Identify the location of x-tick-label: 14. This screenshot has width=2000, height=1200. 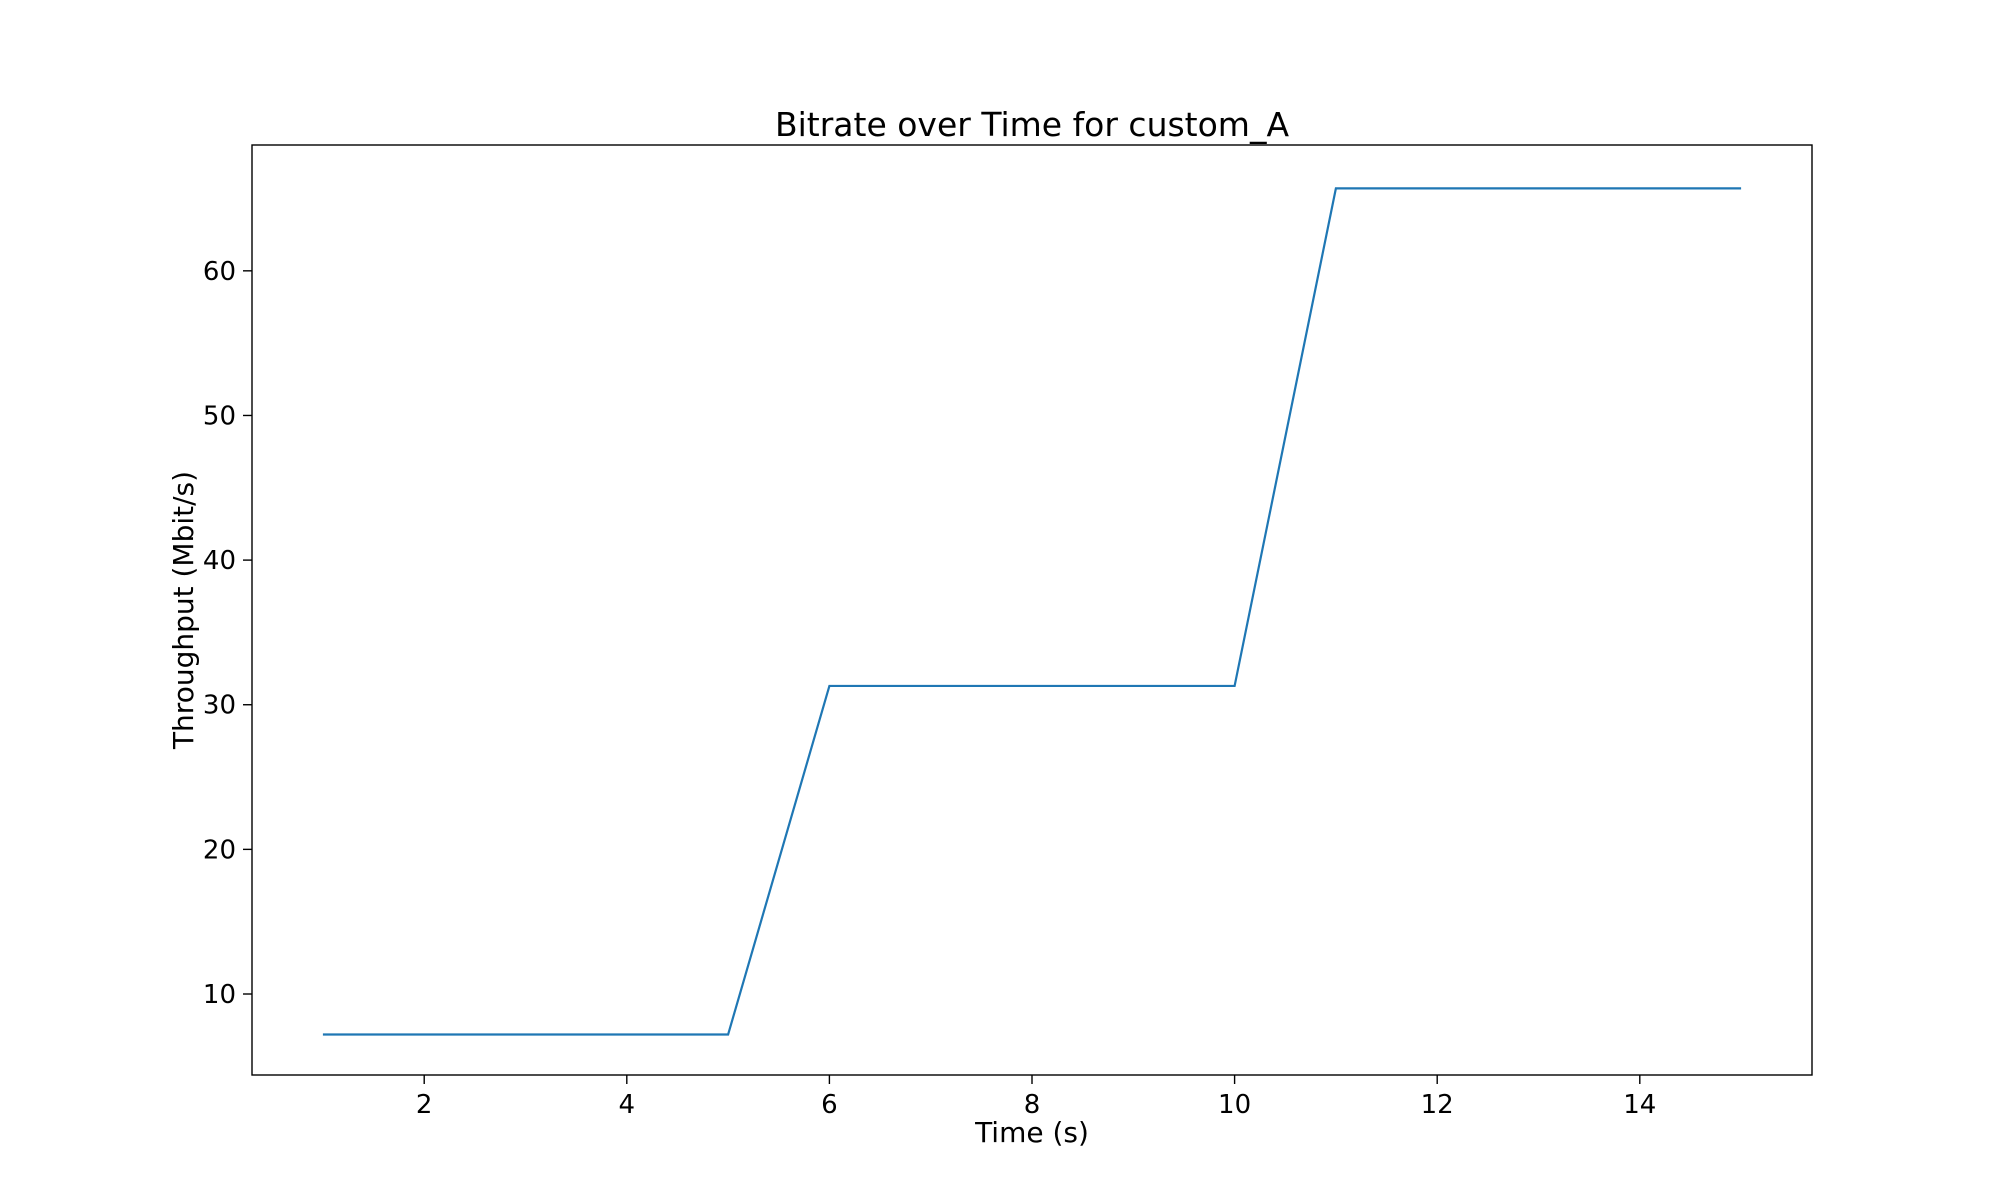
(1639, 1105).